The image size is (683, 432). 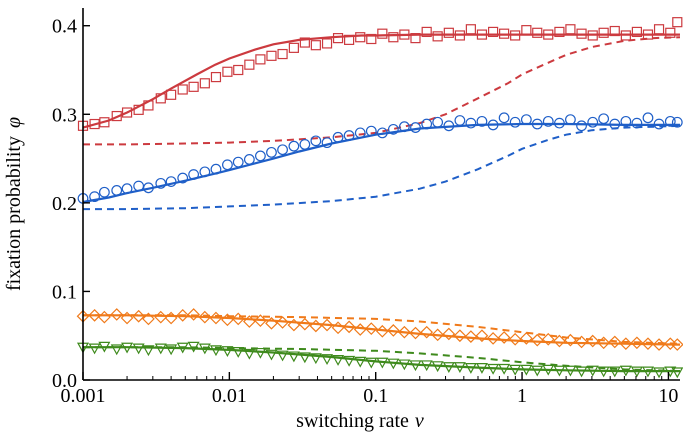 I want to click on y-tick-label: 0.2, so click(x=64, y=204).